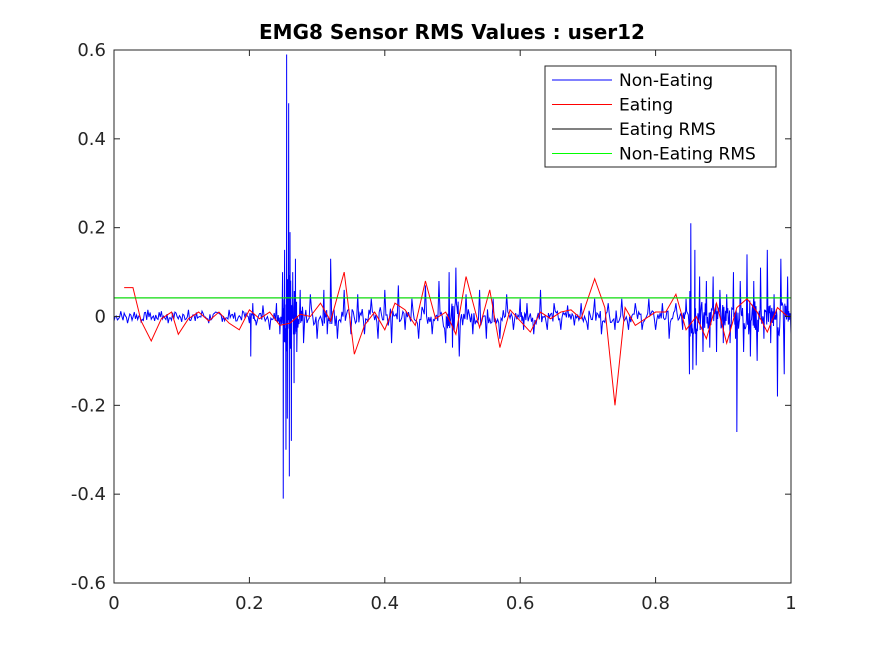 The image size is (875, 656). I want to click on legend-label: Non-Eating RMS, so click(687, 155).